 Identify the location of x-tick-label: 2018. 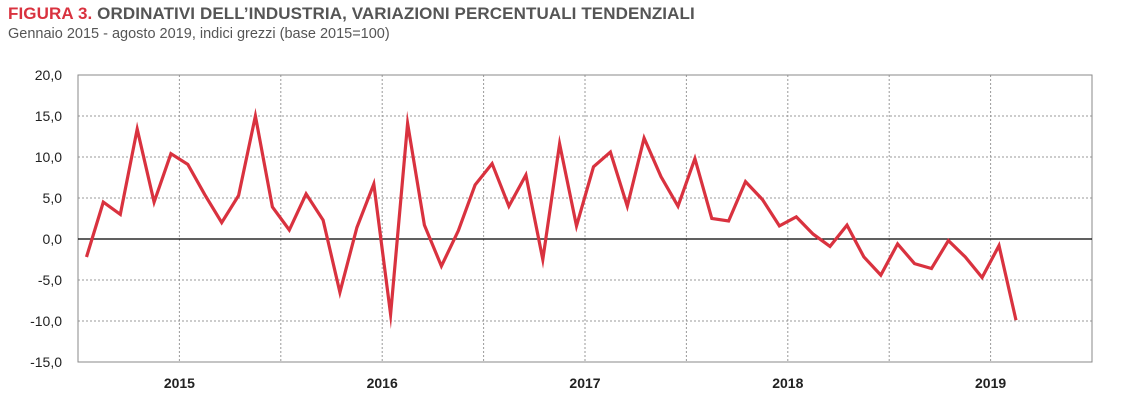
(787, 383).